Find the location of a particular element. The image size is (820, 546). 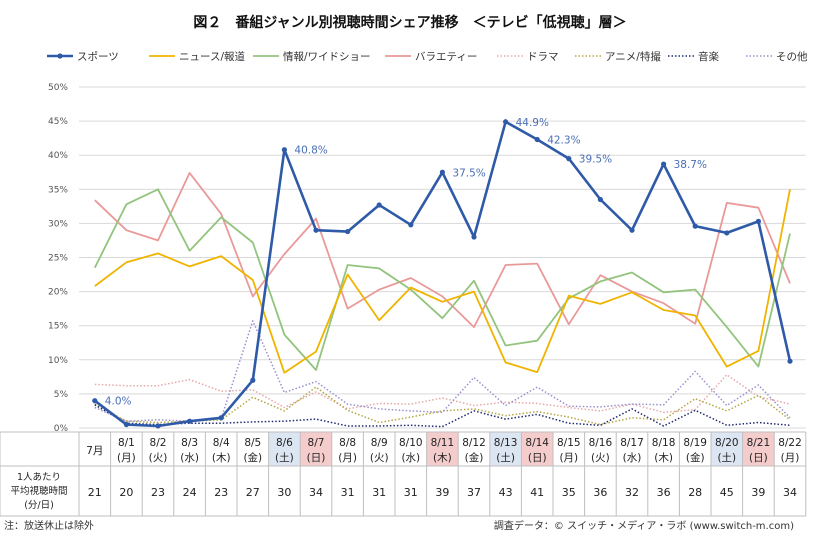

y-tick-label: 45% is located at coordinates (58, 122).